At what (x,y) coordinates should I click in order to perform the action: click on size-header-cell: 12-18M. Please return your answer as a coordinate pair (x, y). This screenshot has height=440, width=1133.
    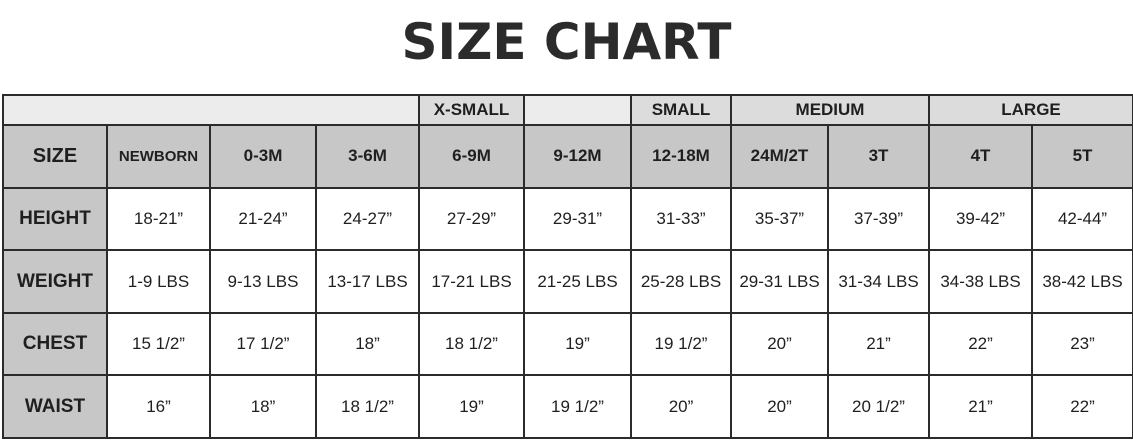
    Looking at the image, I should click on (681, 156).